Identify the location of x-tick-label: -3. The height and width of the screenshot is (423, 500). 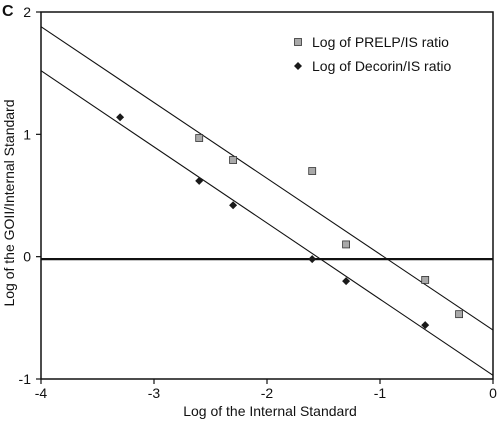
(154, 393).